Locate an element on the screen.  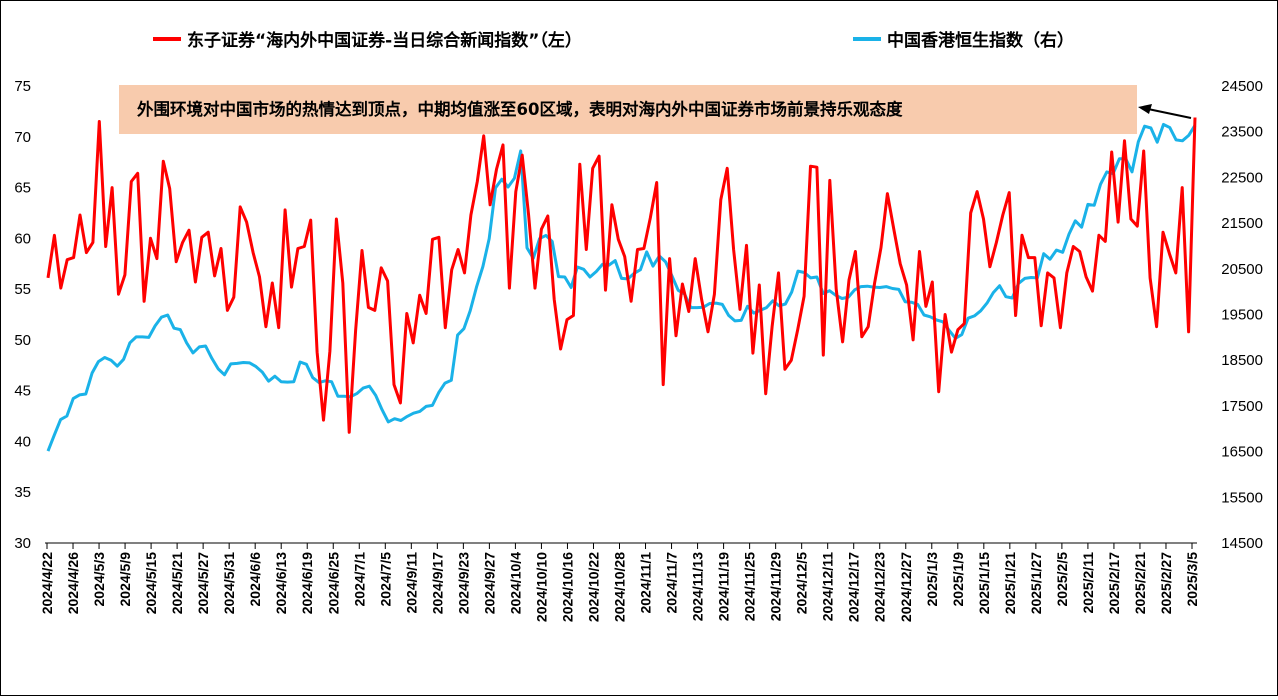
right-tick-label: 24500 is located at coordinates (1242, 86).